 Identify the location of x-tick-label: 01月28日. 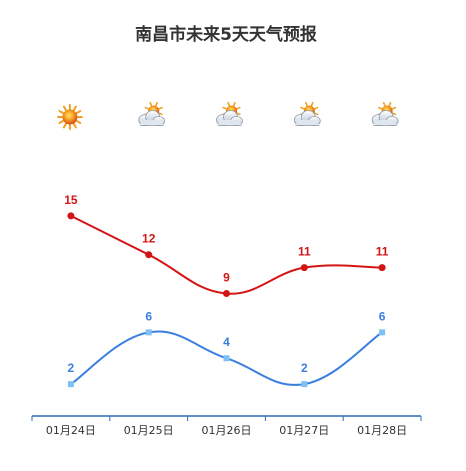
(382, 430).